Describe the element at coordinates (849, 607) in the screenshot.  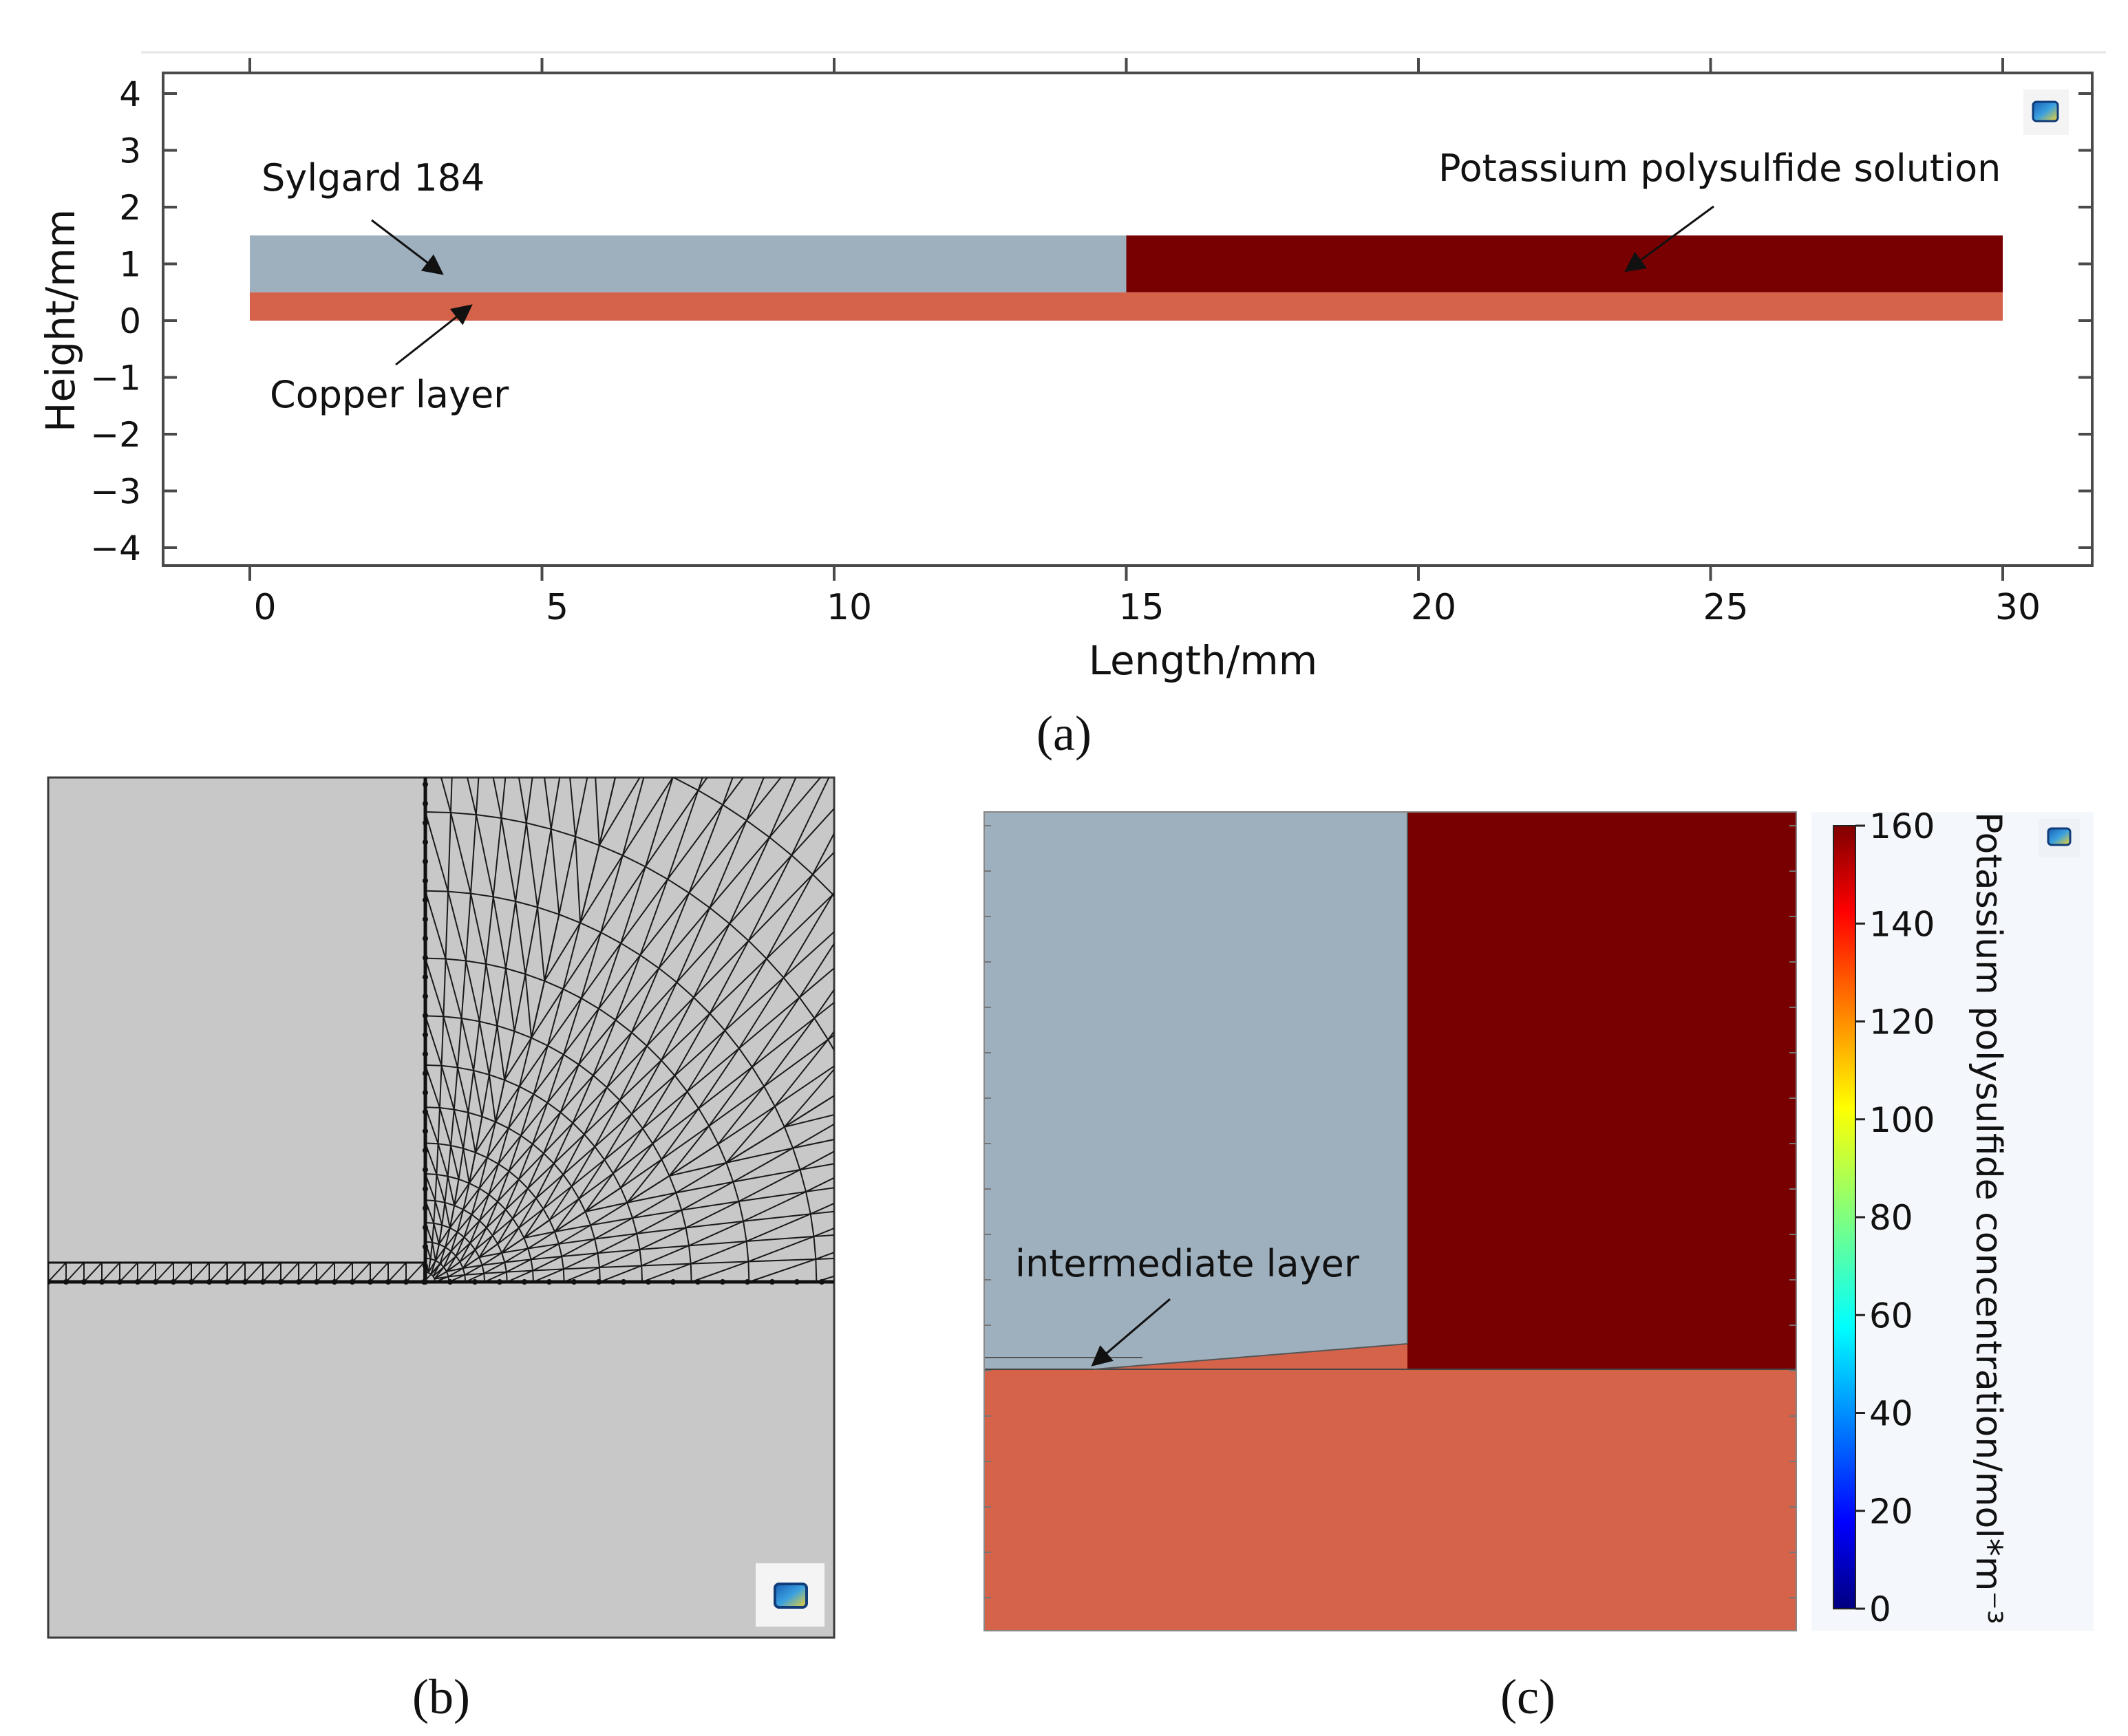
I see `x-tick-label: 10` at that location.